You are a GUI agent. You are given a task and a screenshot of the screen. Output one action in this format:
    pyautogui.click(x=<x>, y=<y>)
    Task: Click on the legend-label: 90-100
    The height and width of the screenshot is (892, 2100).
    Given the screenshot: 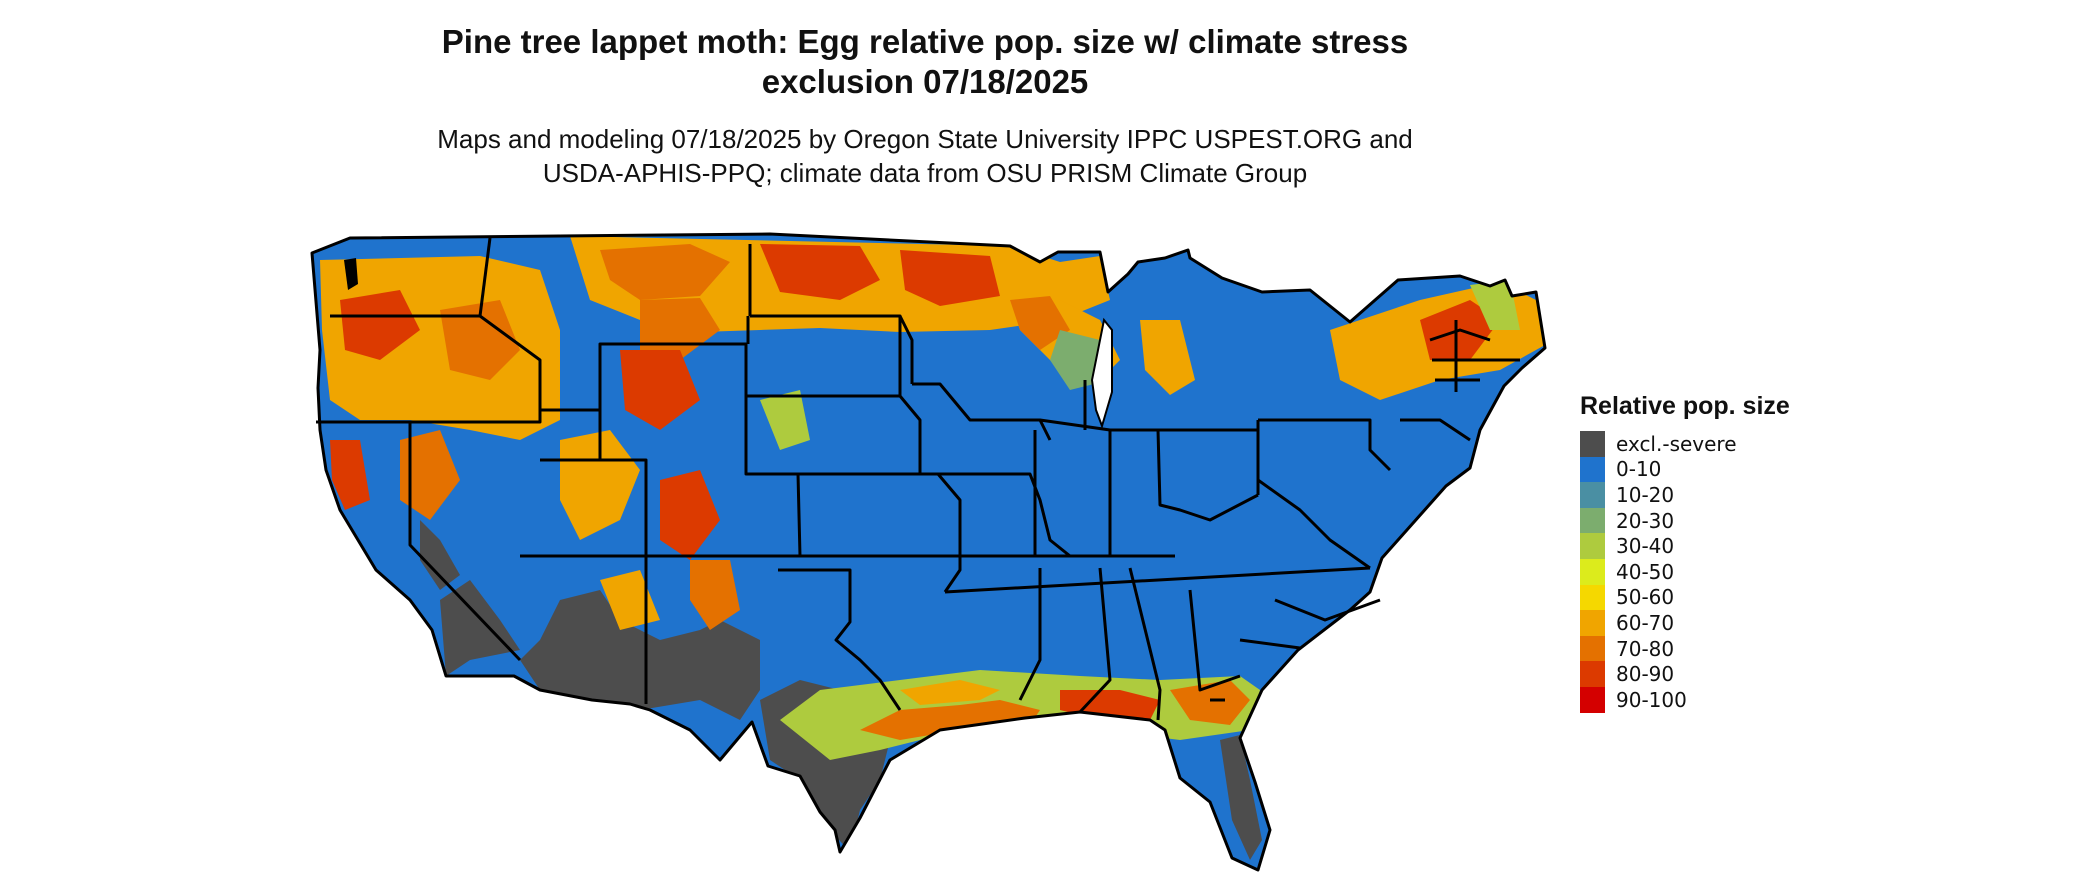 What is the action you would take?
    pyautogui.click(x=1651, y=699)
    